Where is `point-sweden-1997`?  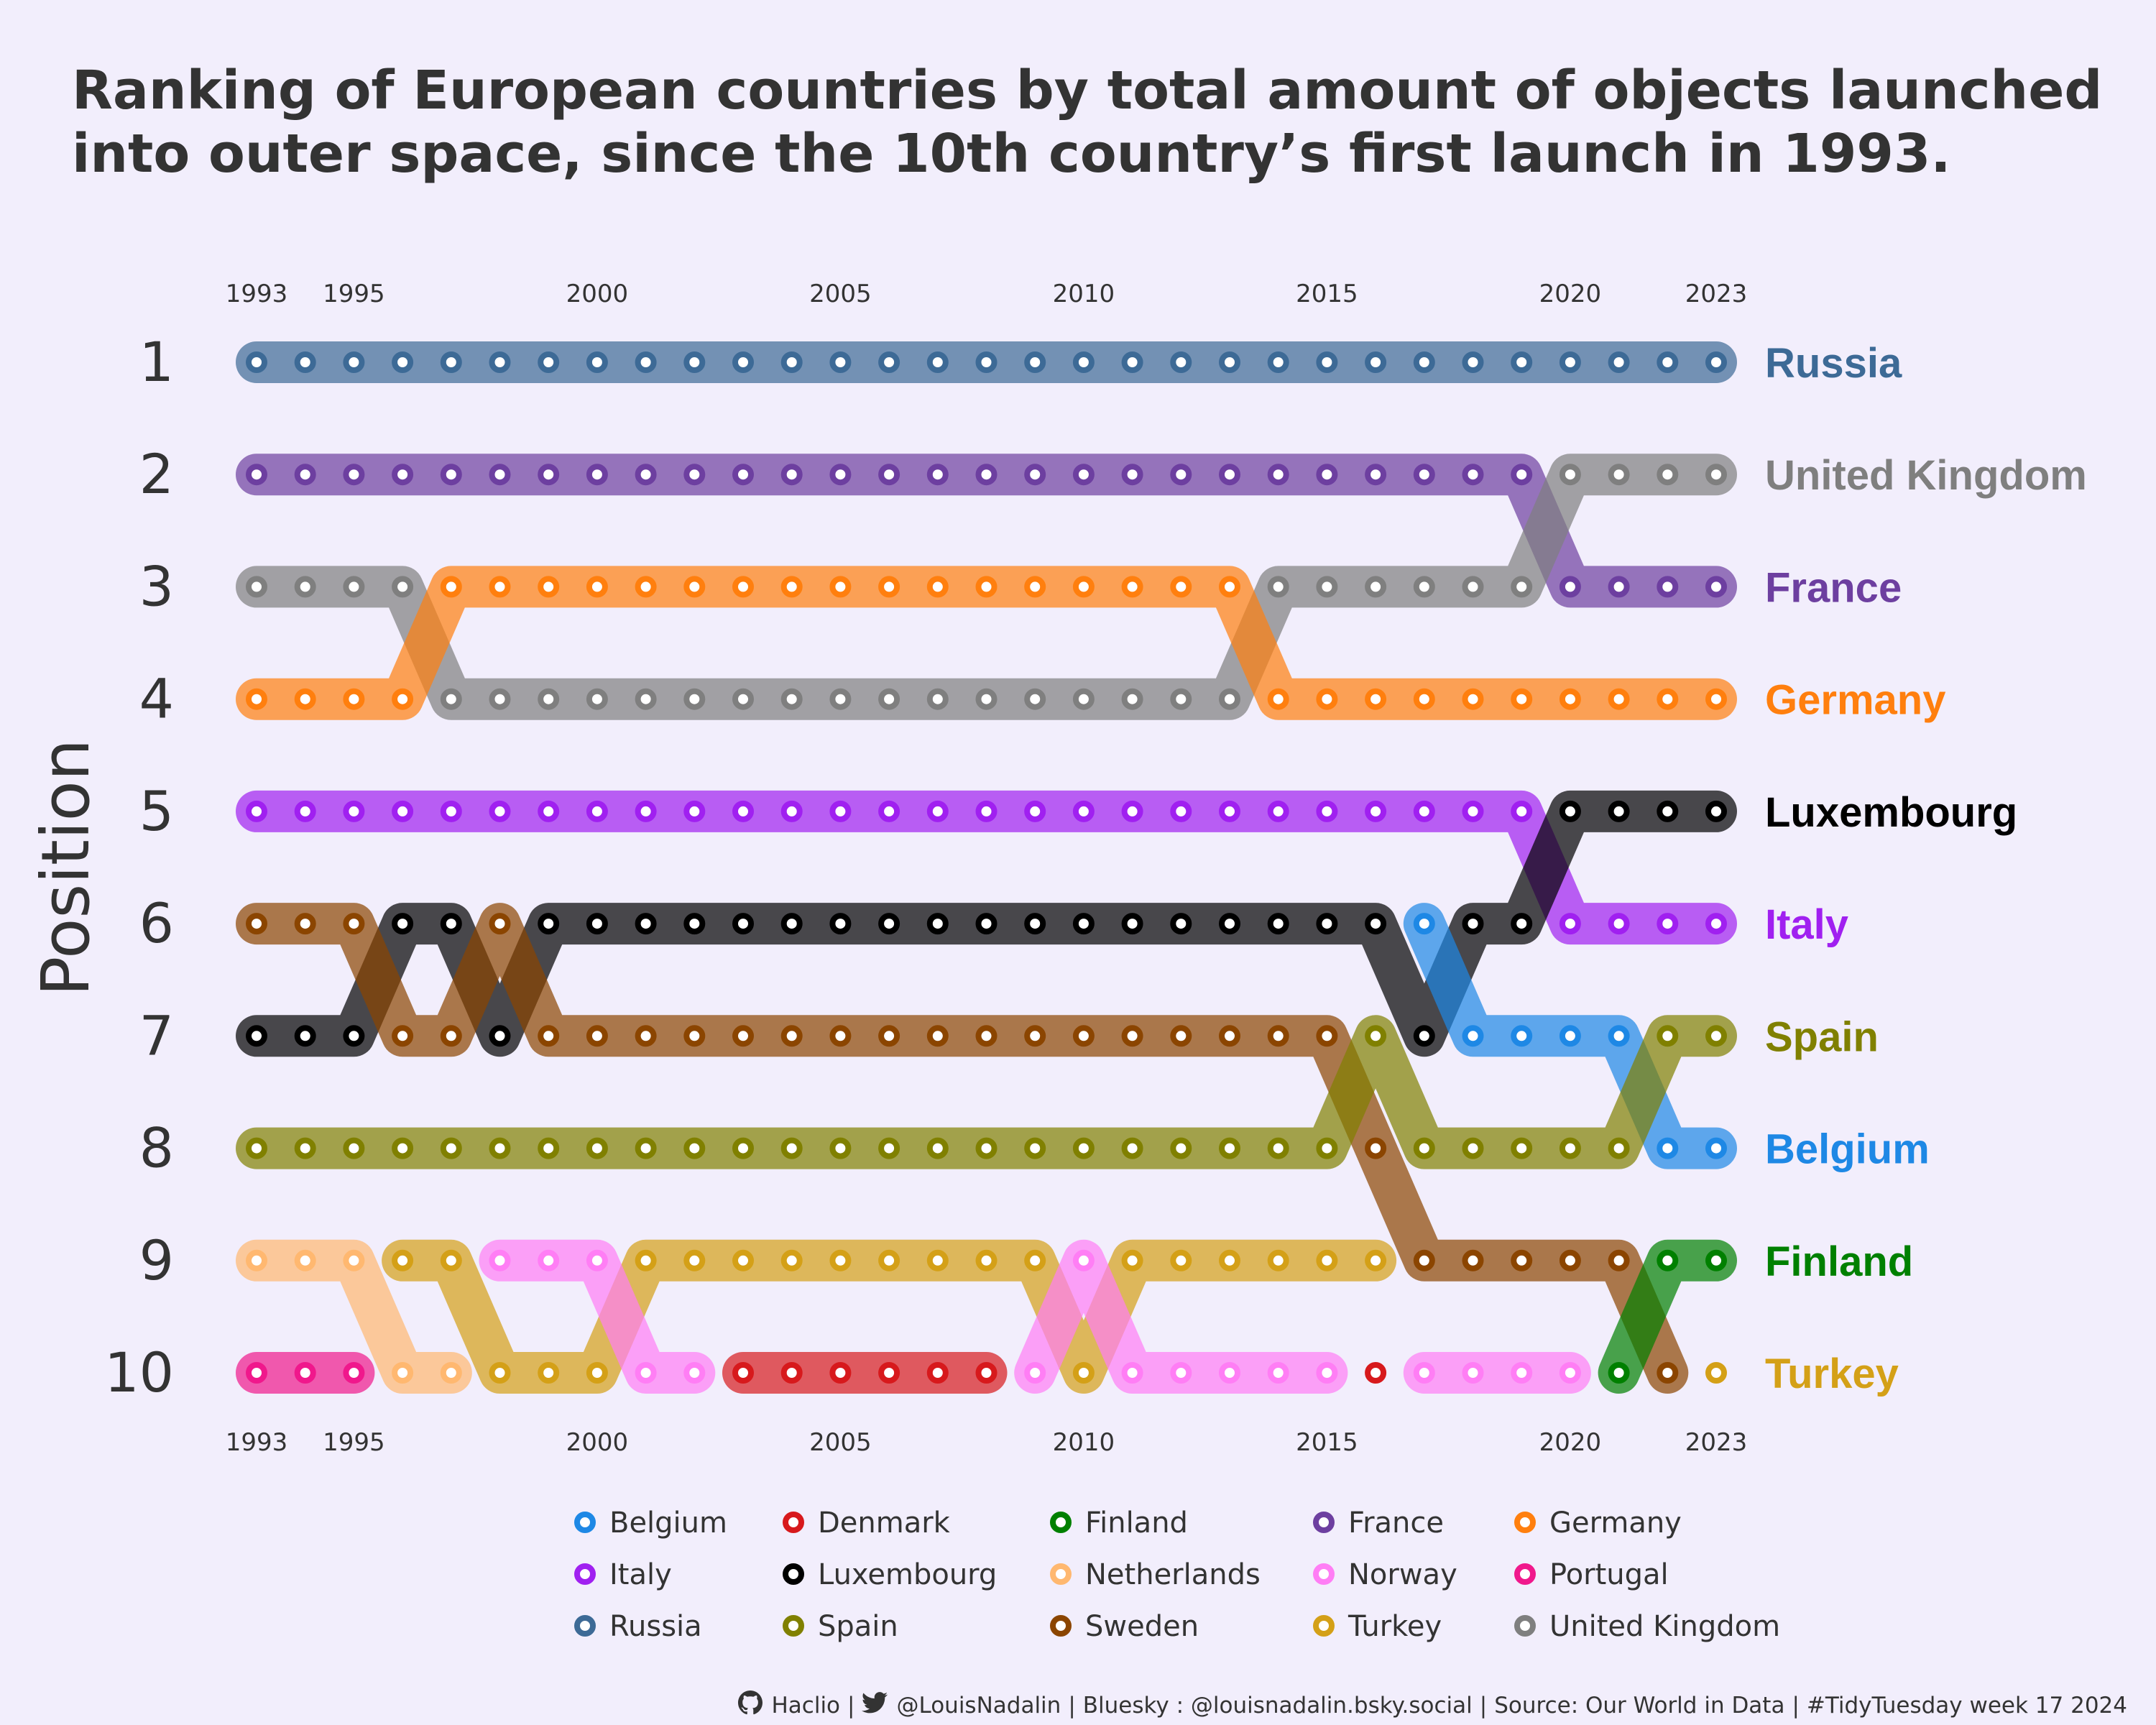 point-sweden-1997 is located at coordinates (451, 1036).